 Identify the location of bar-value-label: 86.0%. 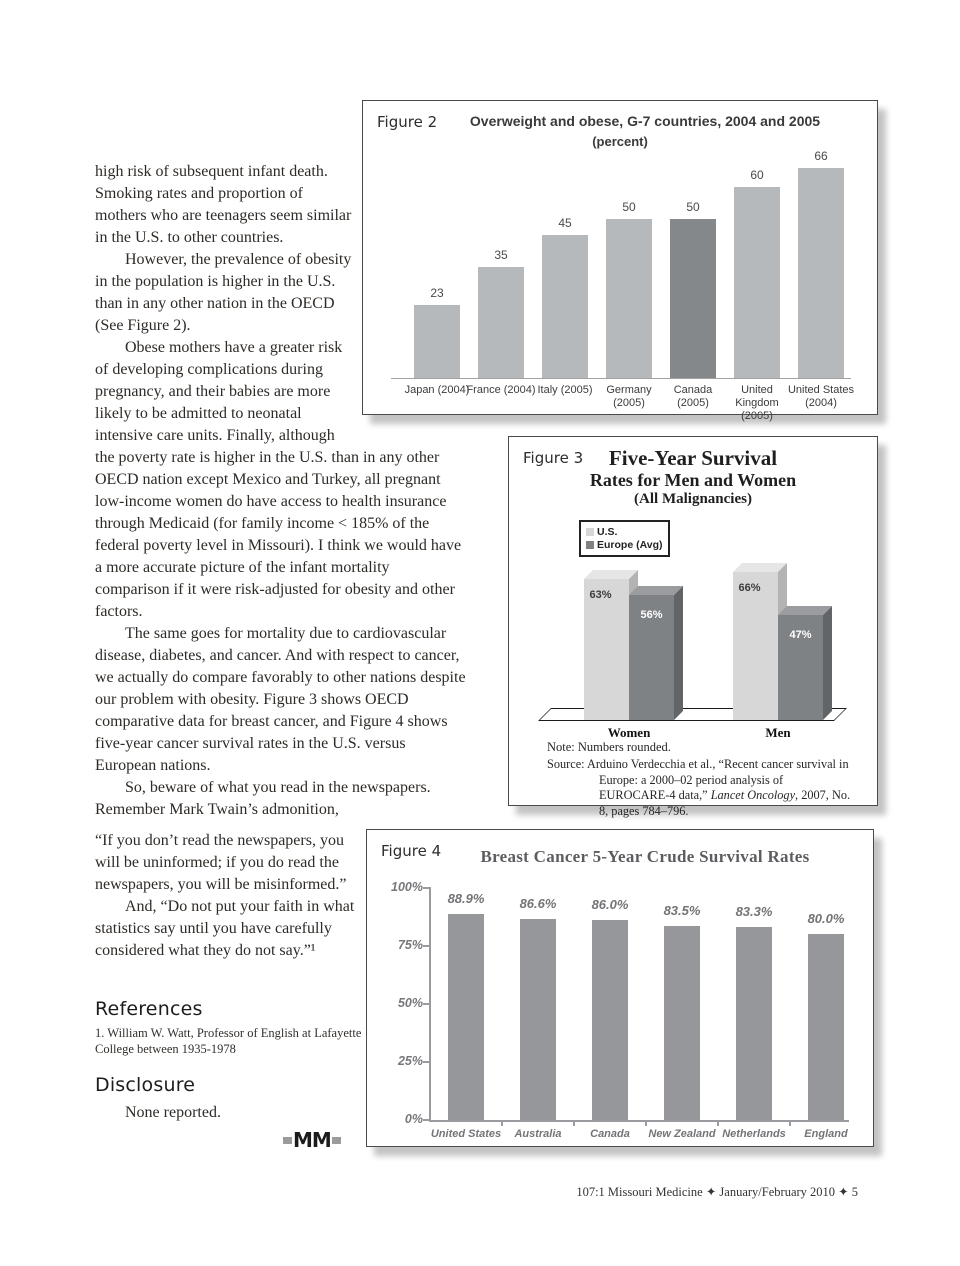
(610, 904).